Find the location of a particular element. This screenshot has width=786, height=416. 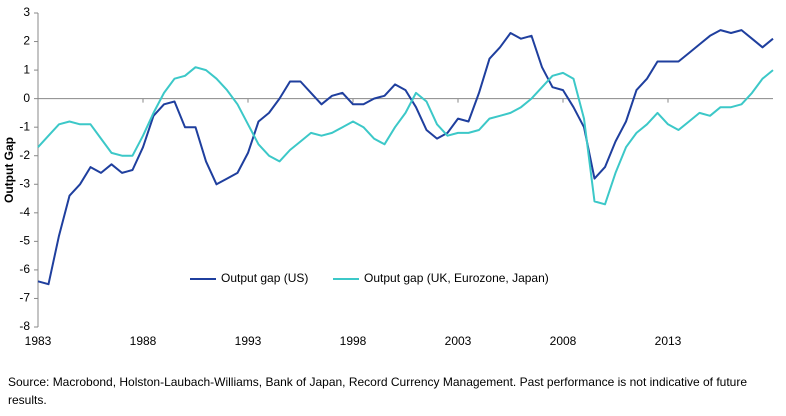

y-tick-label: -7 is located at coordinates (24, 298).